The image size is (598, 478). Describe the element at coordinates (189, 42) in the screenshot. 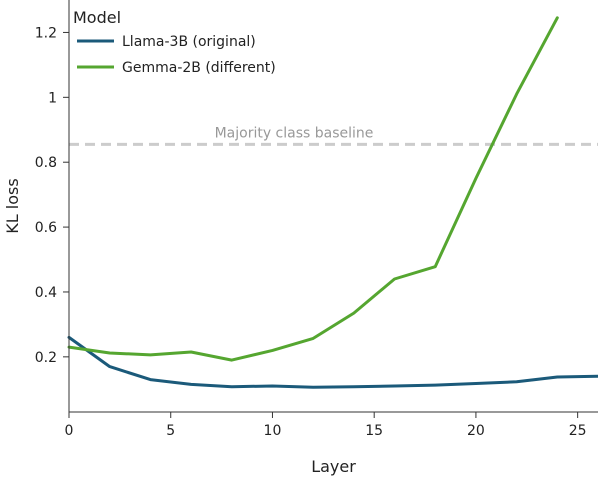

I see `legend-label-llama: Llama-3B (original)` at that location.